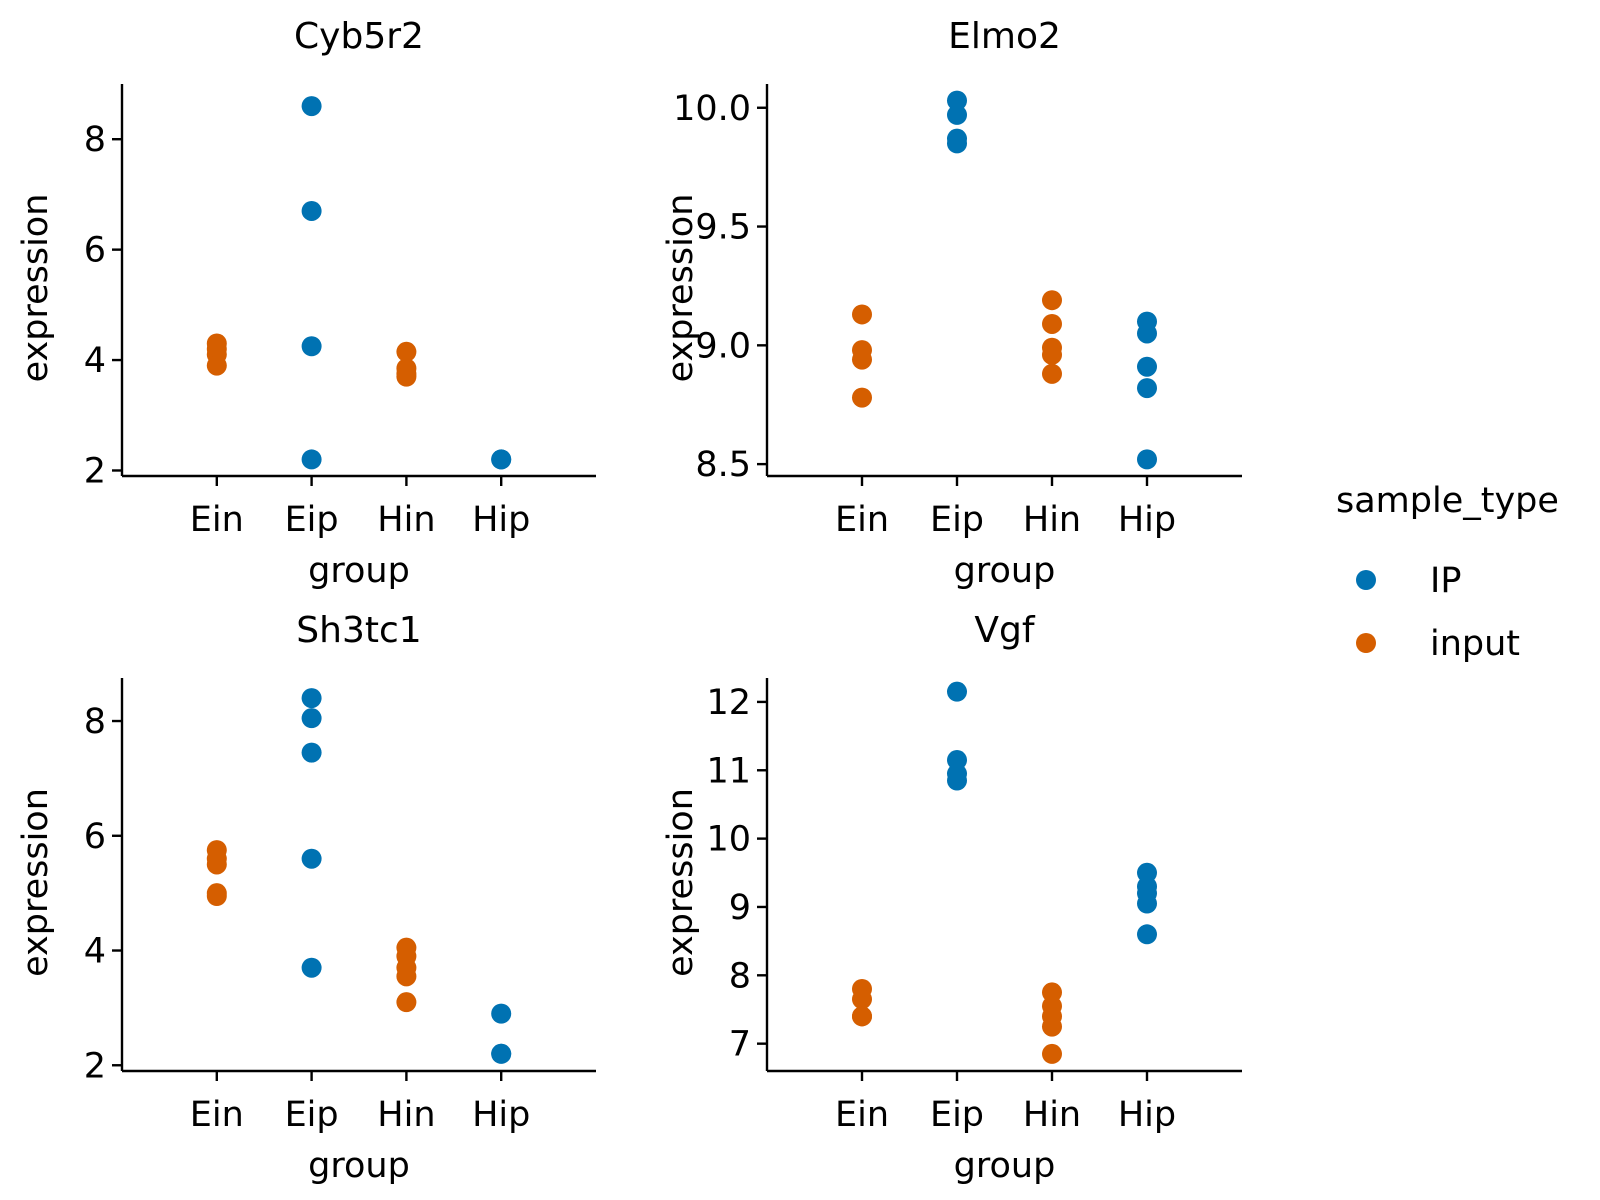 Image resolution: width=1600 pixels, height=1200 pixels. Describe the element at coordinates (723, 465) in the screenshot. I see `y-tick-label: 8.5` at that location.